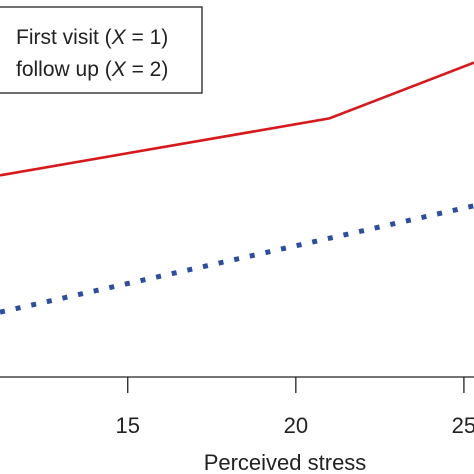  I want to click on legend-entry-follow-up: follow up (X = 2), so click(92, 69).